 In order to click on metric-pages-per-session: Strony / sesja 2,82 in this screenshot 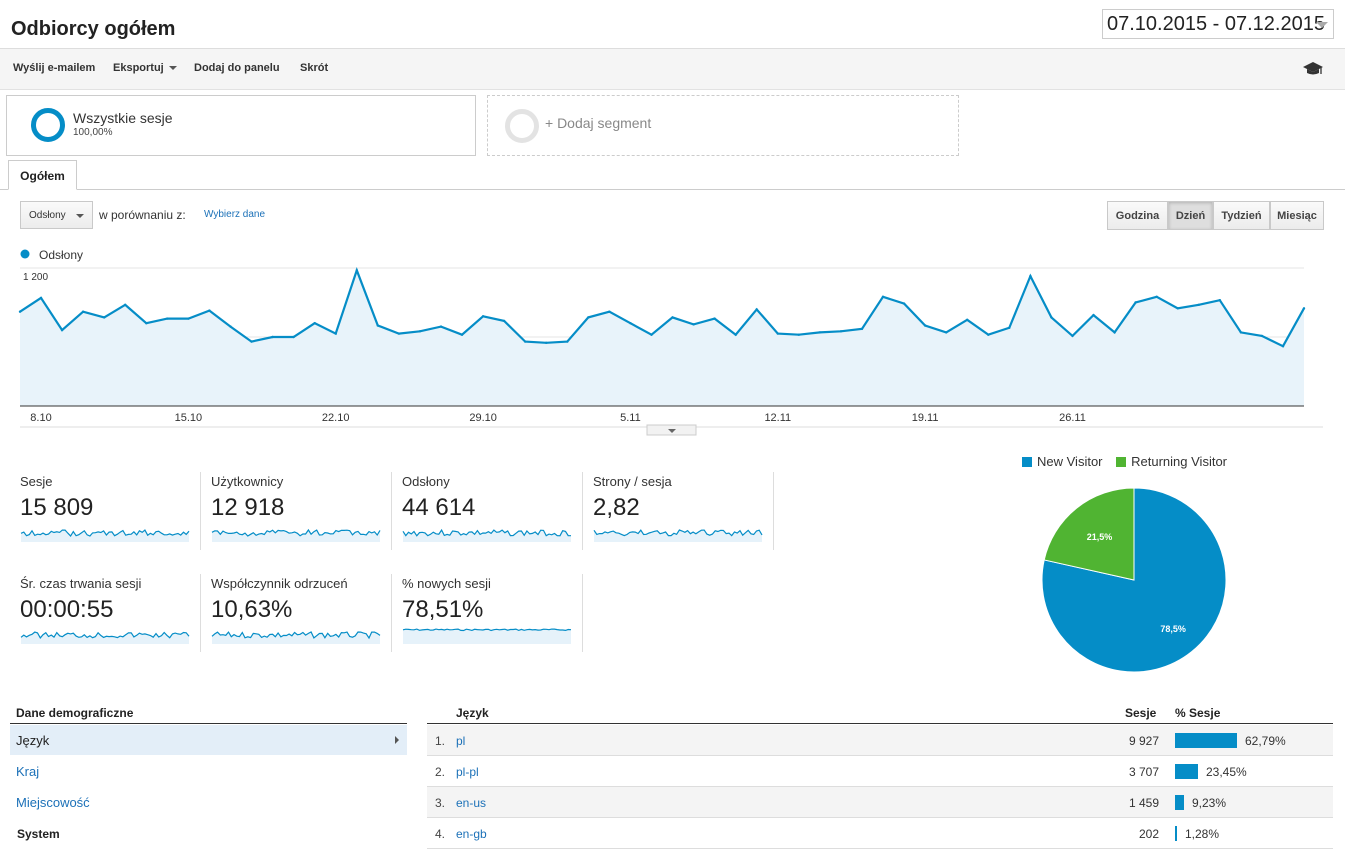, I will do `click(683, 524)`.